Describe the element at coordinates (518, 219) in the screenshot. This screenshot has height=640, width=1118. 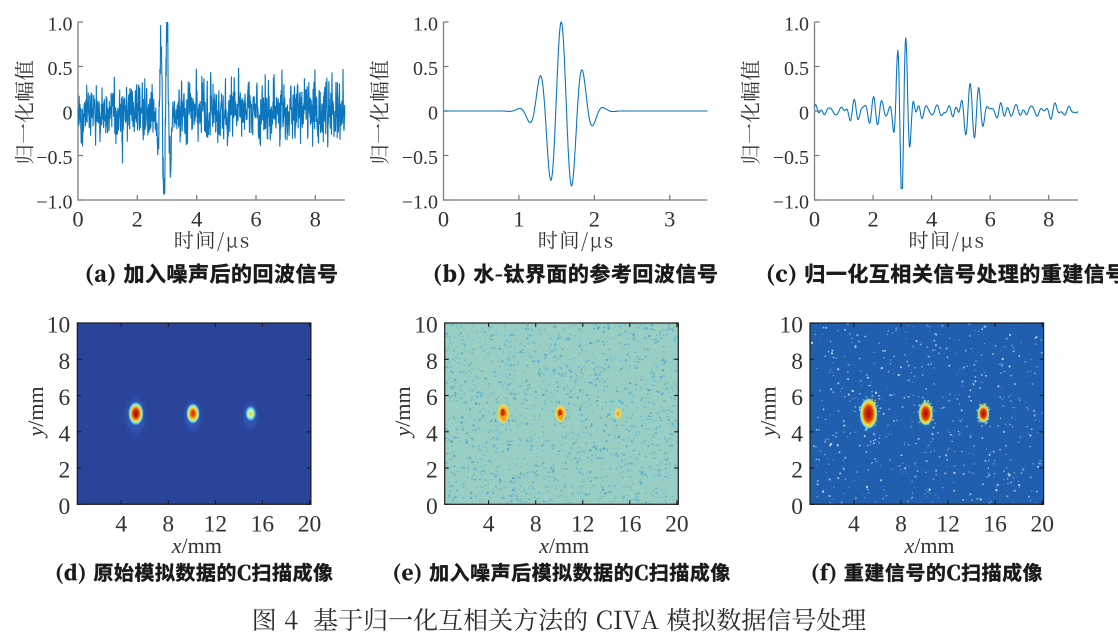
I see `svg-text: 1` at that location.